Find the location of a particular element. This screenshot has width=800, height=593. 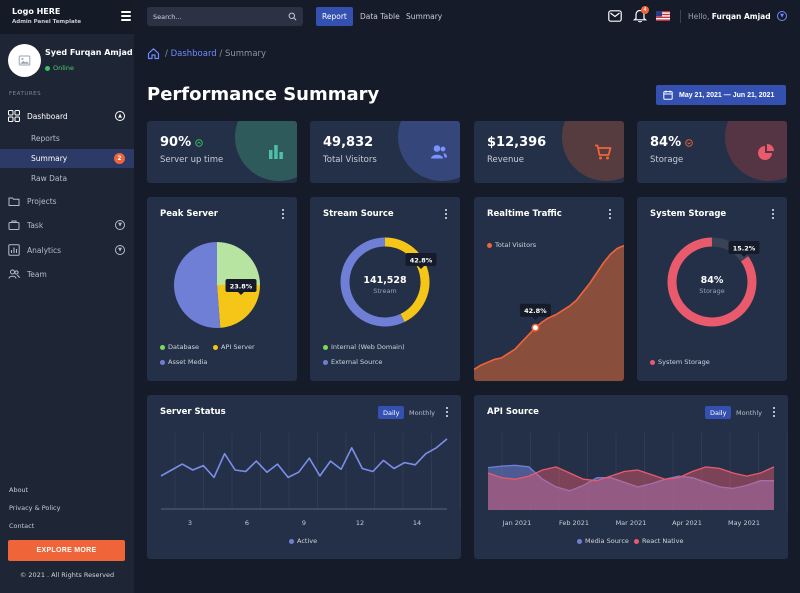

card-title: Peak Server is located at coordinates (189, 214).